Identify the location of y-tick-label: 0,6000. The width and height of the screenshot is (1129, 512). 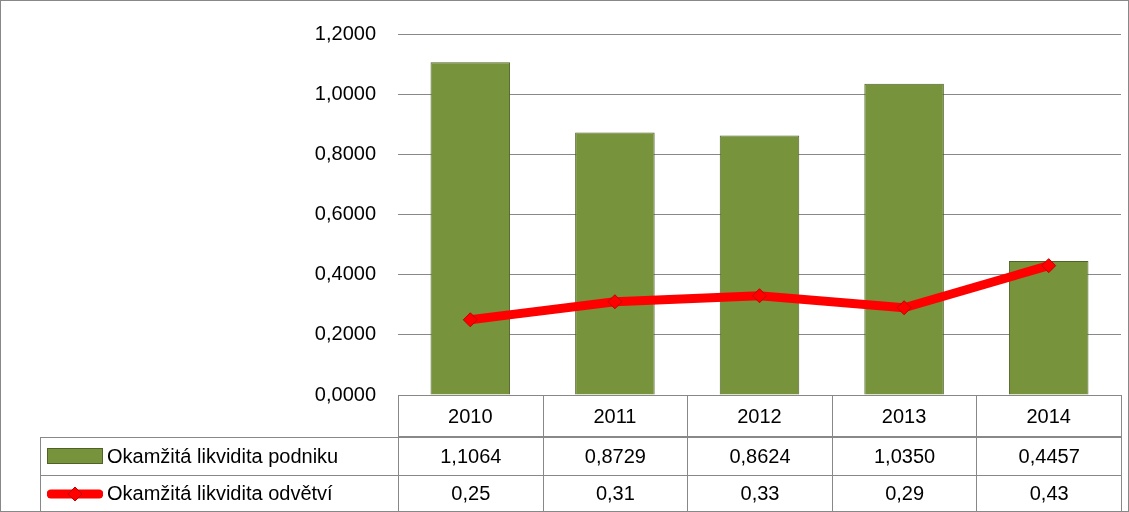
(345, 213).